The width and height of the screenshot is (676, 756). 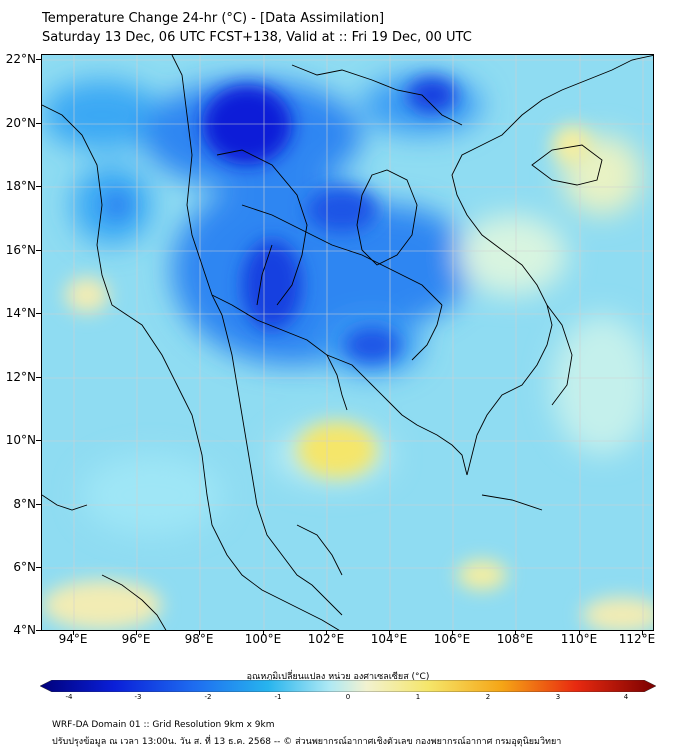 I want to click on lat-label: 8°N, so click(x=24, y=504).